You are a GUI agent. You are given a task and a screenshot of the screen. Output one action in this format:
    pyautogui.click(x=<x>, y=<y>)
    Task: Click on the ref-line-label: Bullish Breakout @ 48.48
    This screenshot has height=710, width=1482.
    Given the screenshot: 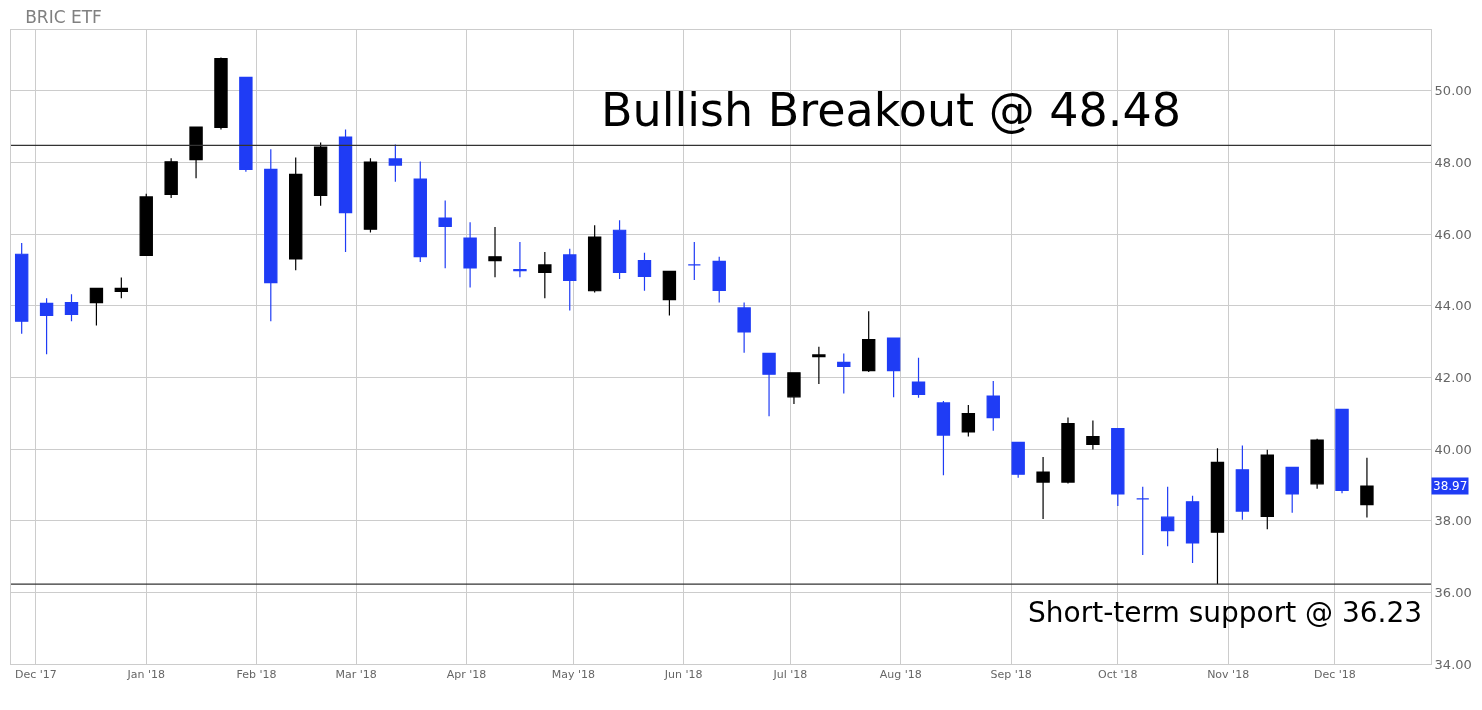 What is the action you would take?
    pyautogui.click(x=891, y=110)
    